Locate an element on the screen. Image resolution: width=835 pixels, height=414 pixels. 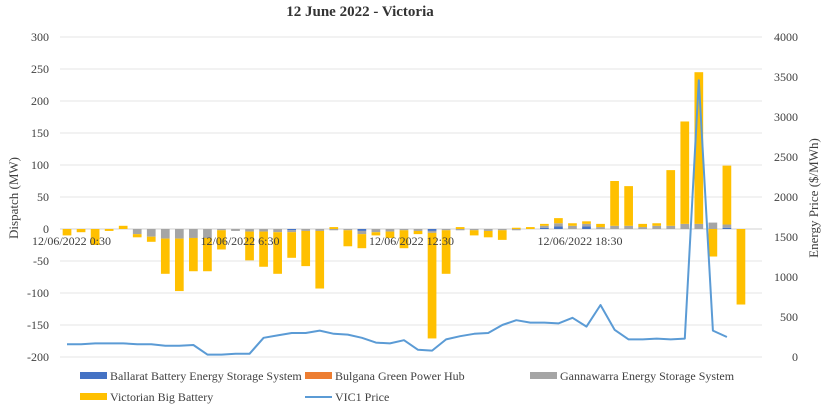
legend-label: Ballarat Battery Energy Storage System is located at coordinates (206, 376).